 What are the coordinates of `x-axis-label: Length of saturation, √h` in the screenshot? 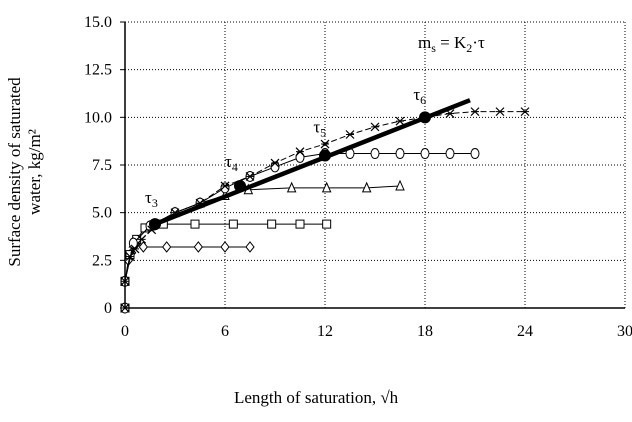 It's located at (316, 397).